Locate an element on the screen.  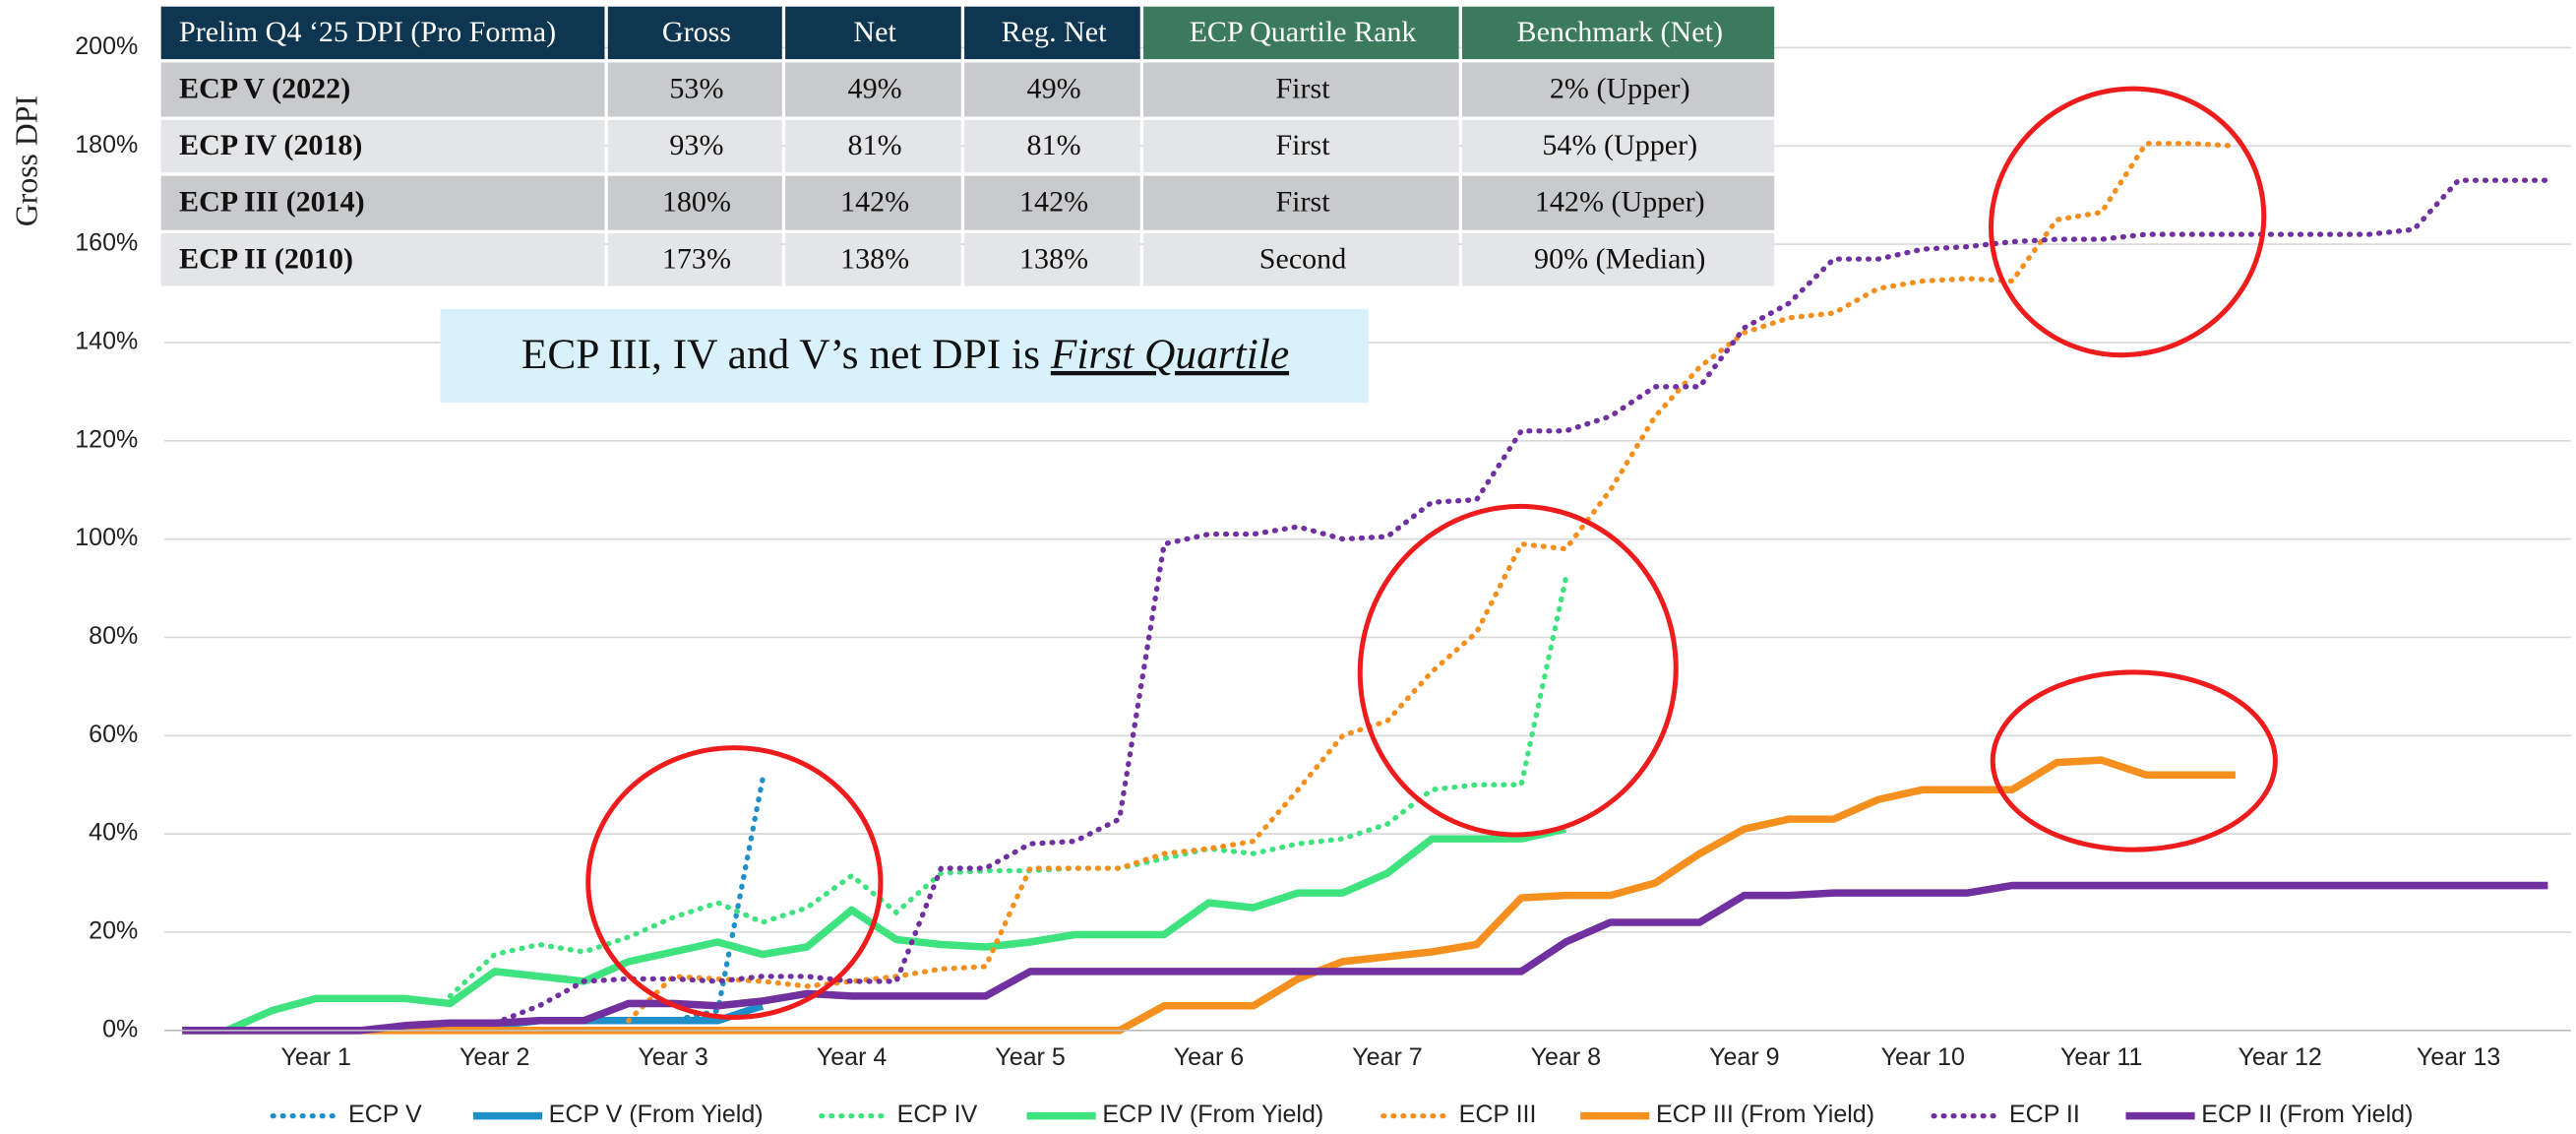
x-tick-label: Year 6 is located at coordinates (1209, 1057).